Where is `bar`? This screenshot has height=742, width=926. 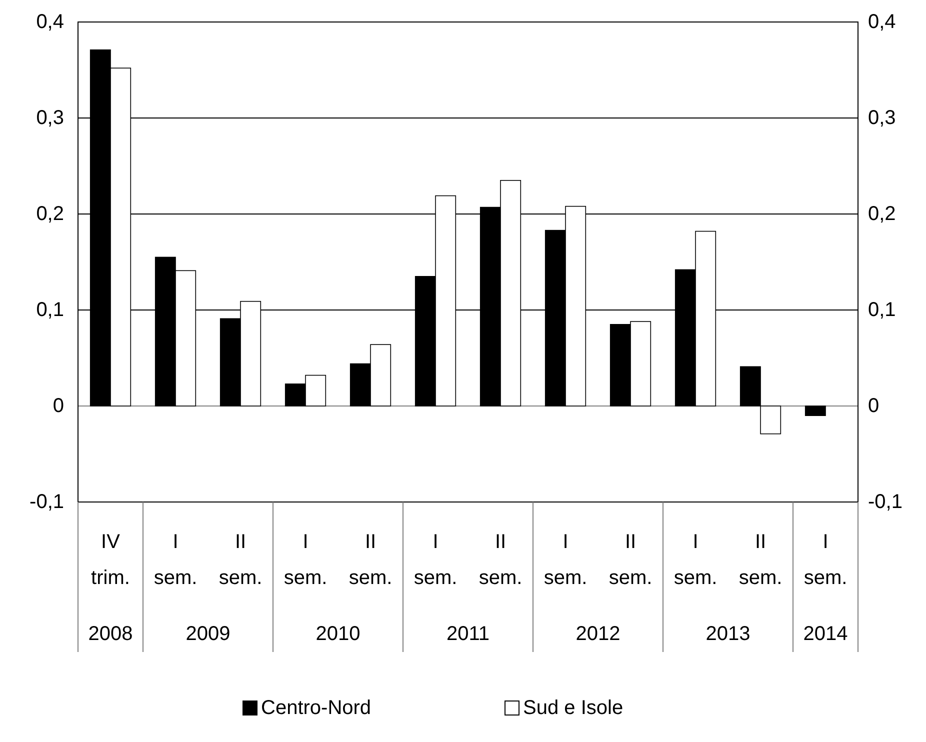
bar is located at coordinates (815, 411).